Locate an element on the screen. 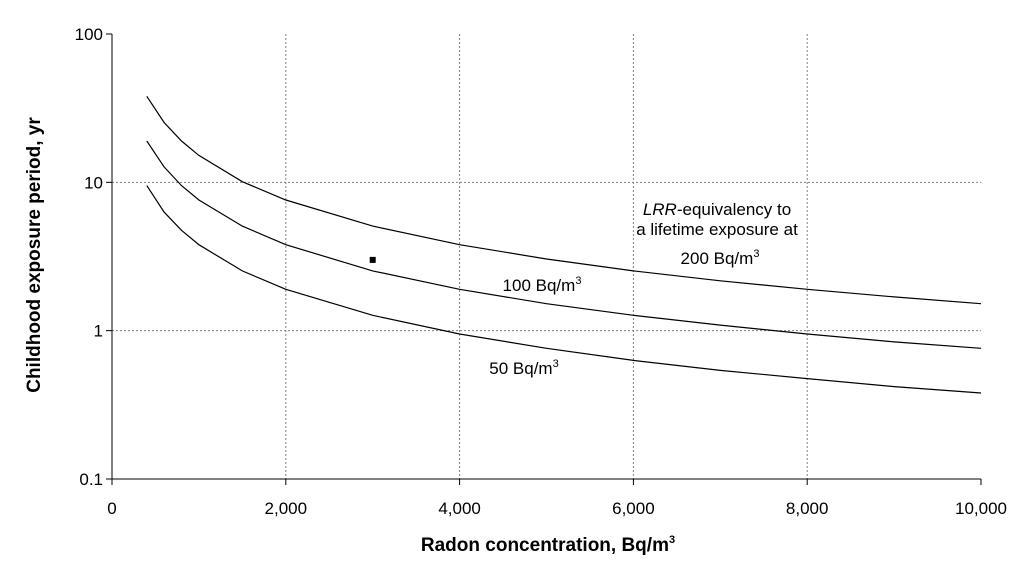  y-tick-label: 10 is located at coordinates (93, 182).